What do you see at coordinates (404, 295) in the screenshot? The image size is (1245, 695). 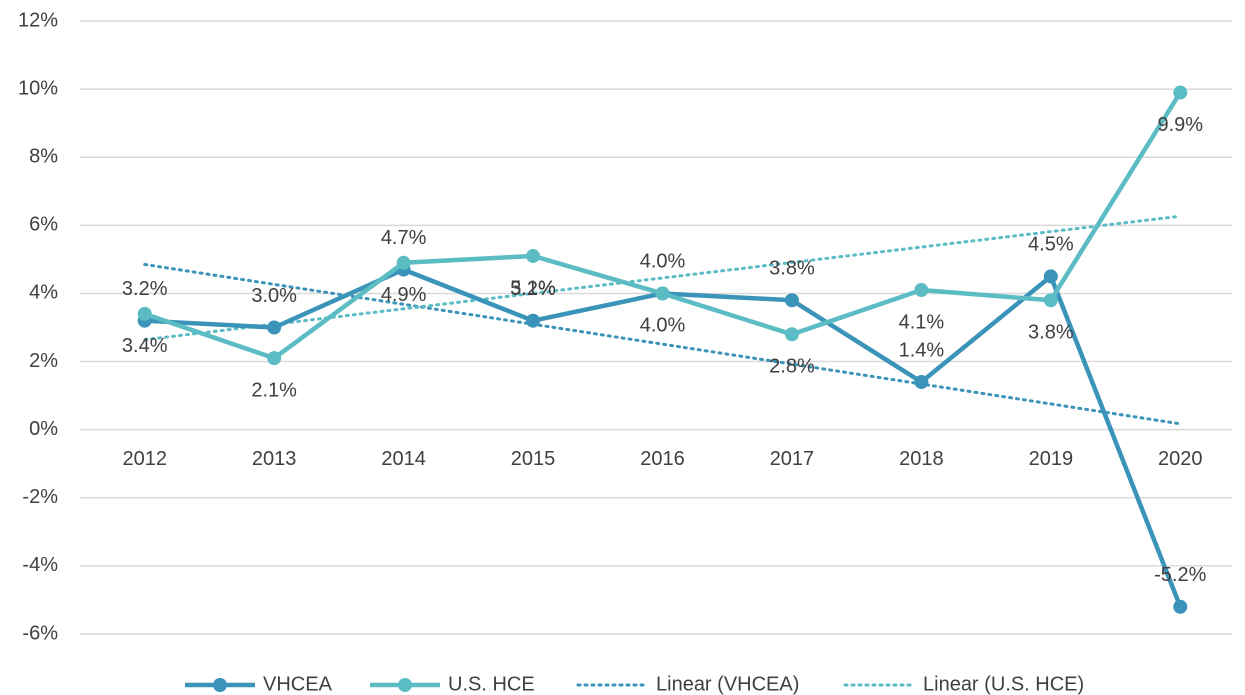 I see `data-label: 4.9%` at bounding box center [404, 295].